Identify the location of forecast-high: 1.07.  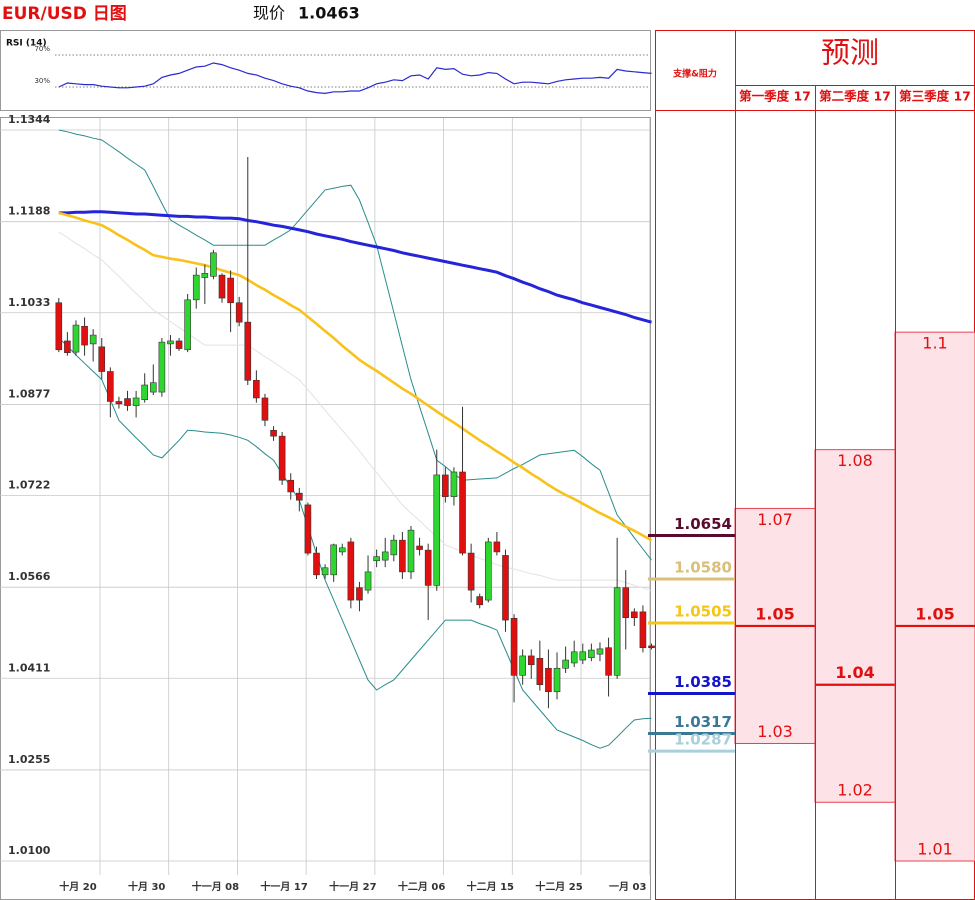
(775, 519).